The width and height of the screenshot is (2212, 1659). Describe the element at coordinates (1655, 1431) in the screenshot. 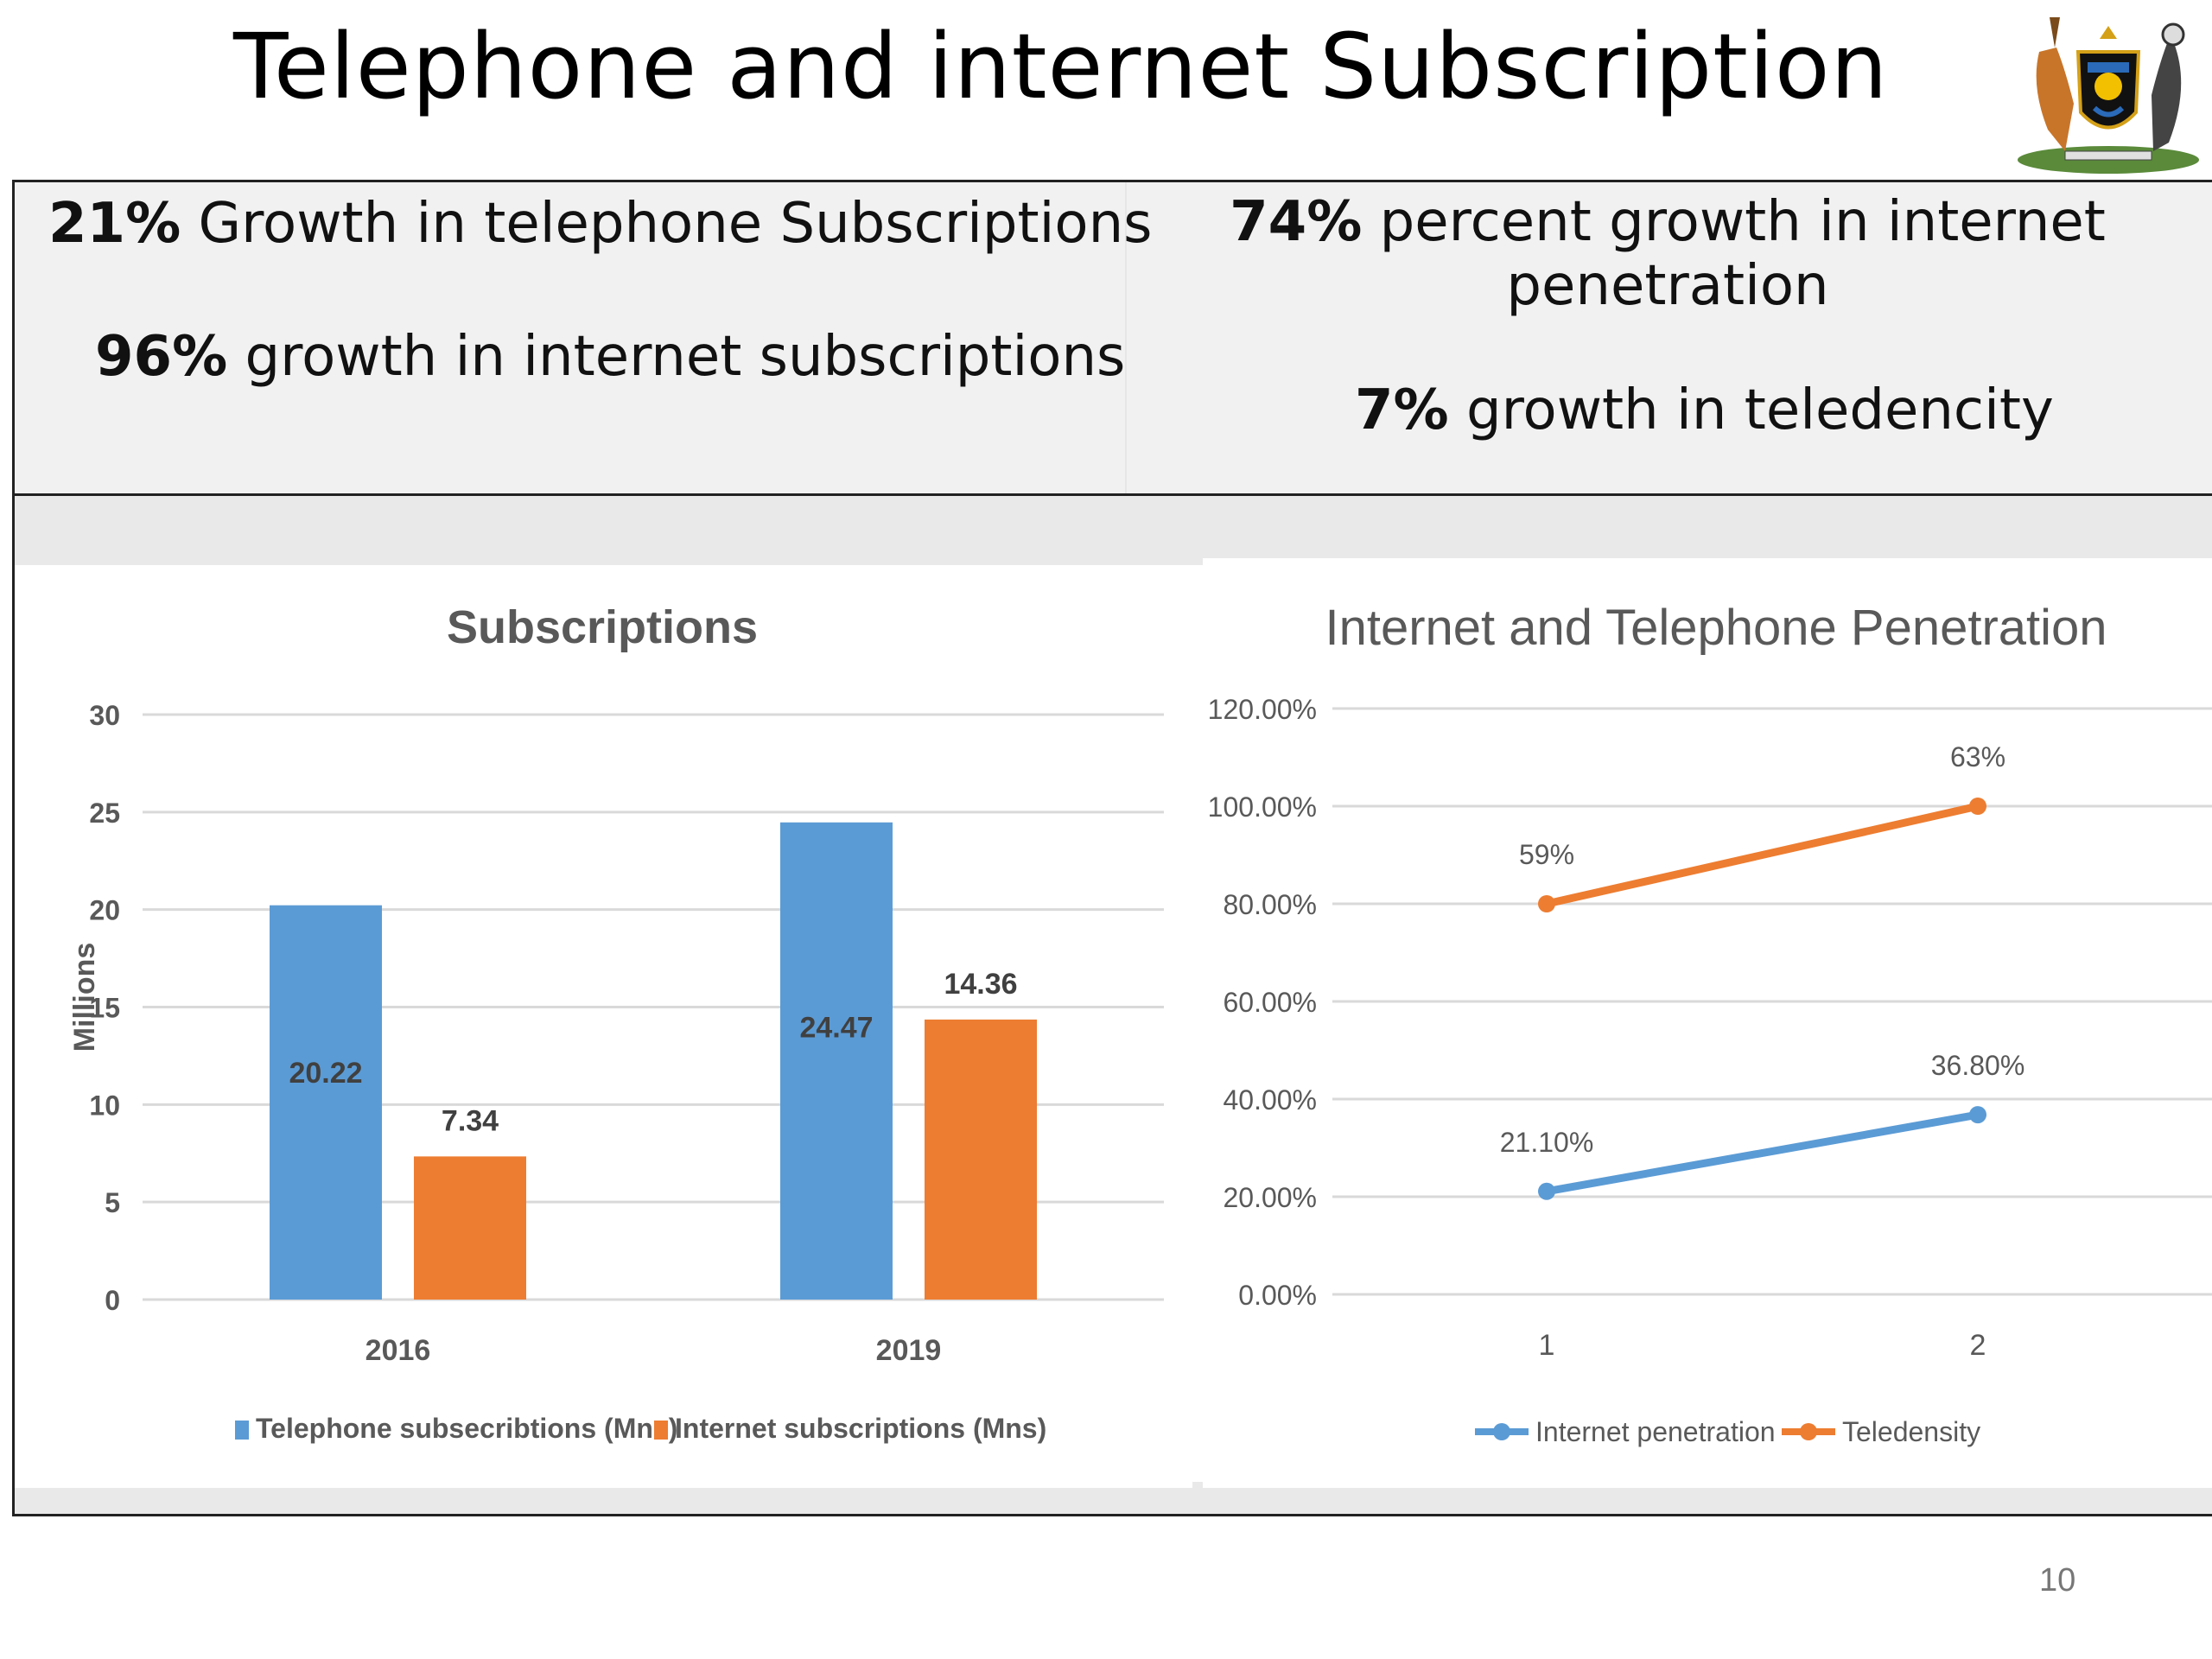

I see `chart2-legend-label: Internet penetration` at that location.